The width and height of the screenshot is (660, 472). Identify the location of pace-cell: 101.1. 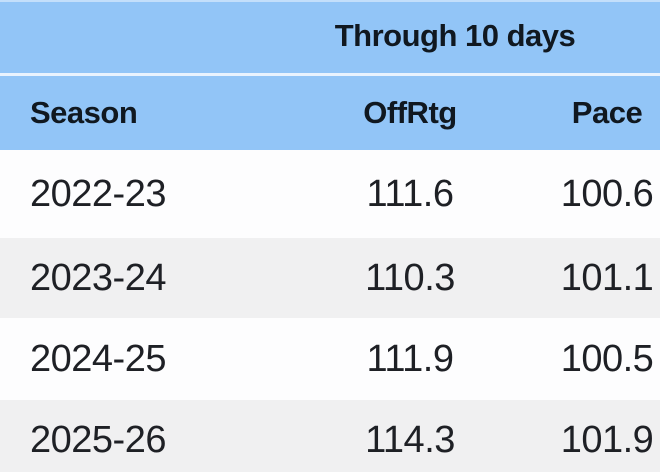
(607, 277).